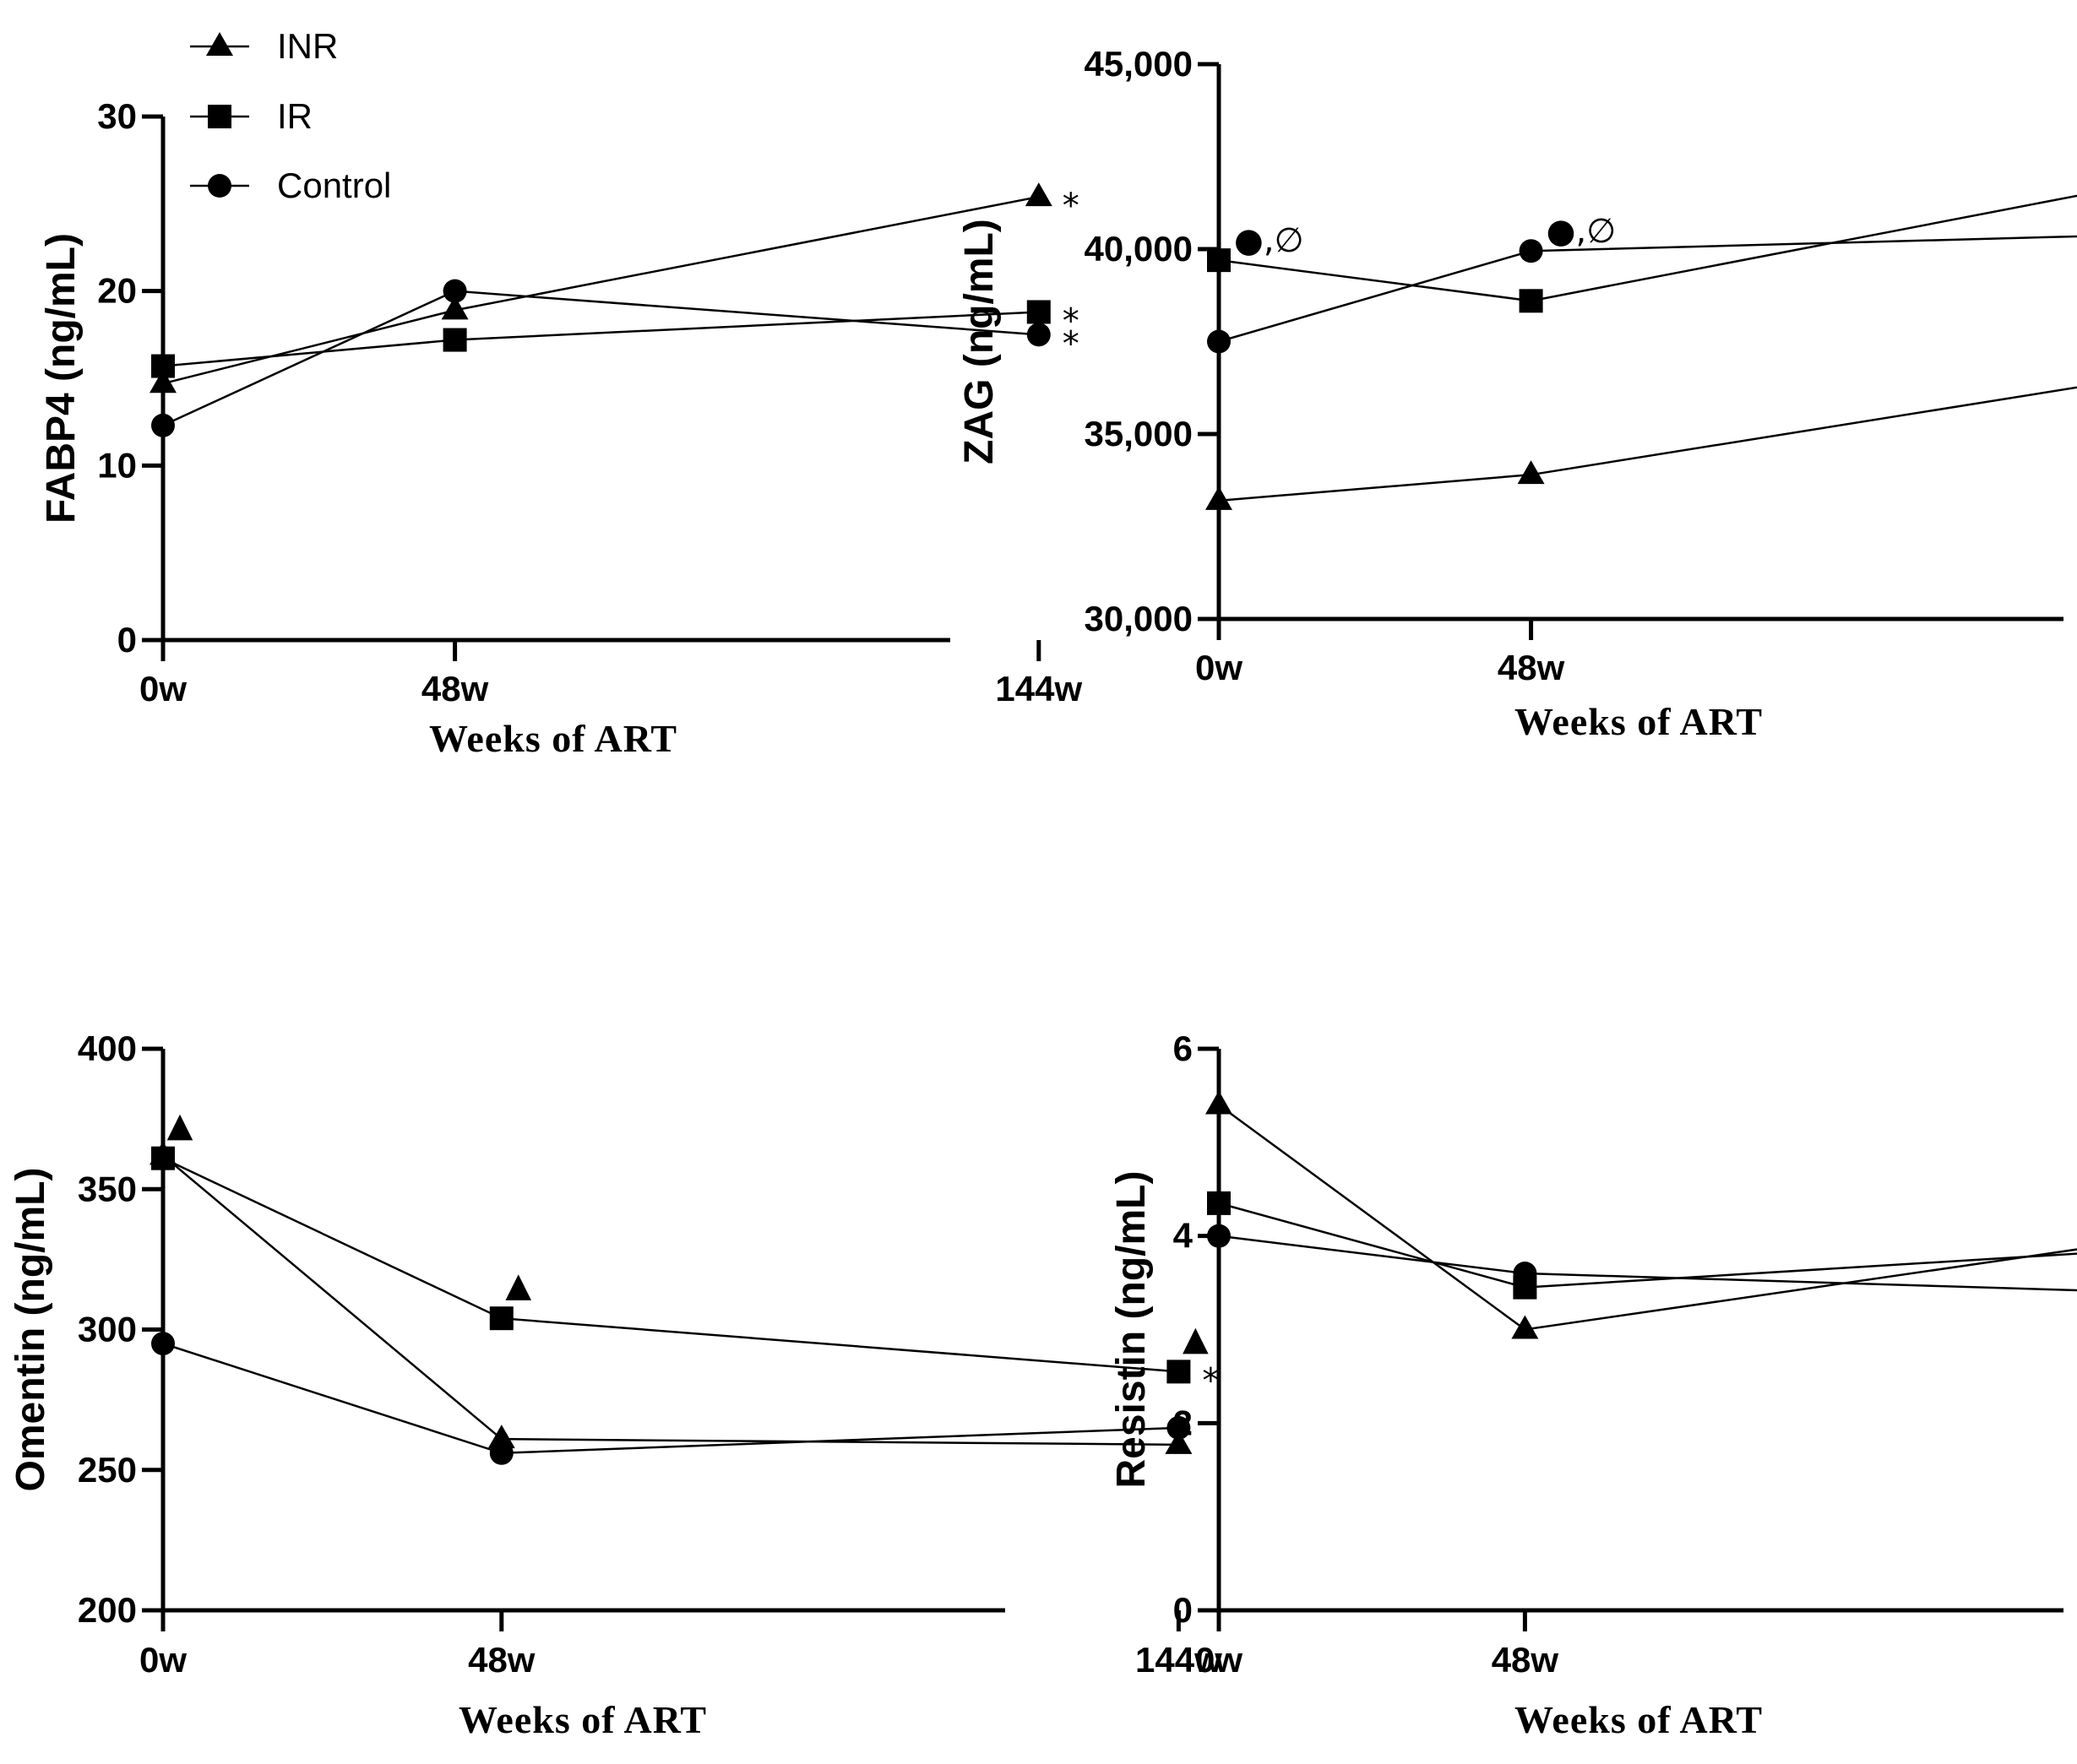  Describe the element at coordinates (117, 291) in the screenshot. I see `y-tick-label: 20` at that location.